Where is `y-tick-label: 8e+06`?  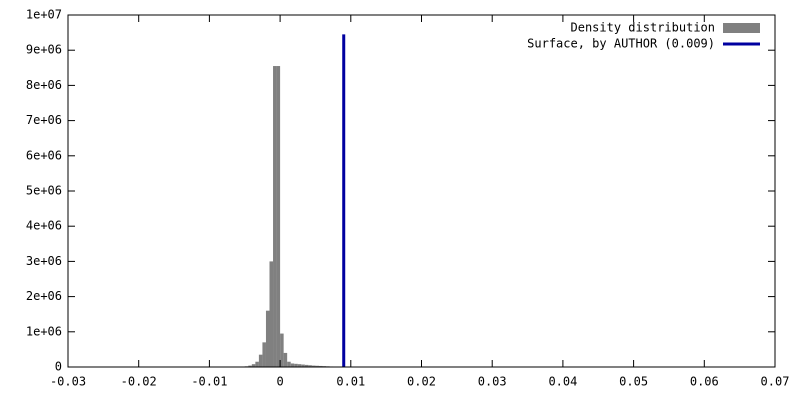 y-tick-label: 8e+06 is located at coordinates (44, 85).